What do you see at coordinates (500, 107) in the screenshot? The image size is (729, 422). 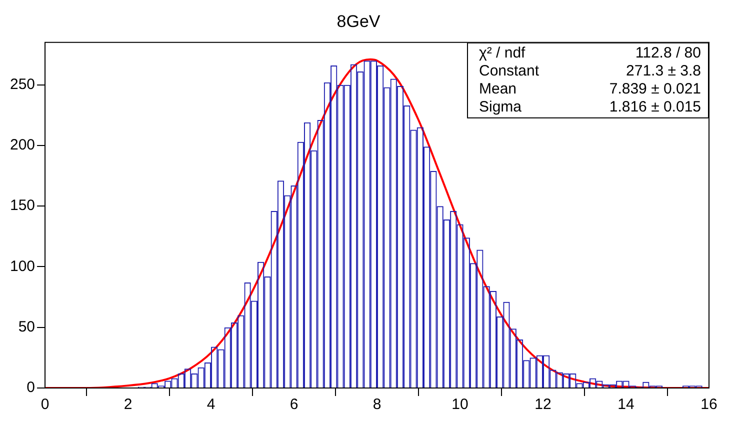 I see `annotation: Sigma` at bounding box center [500, 107].